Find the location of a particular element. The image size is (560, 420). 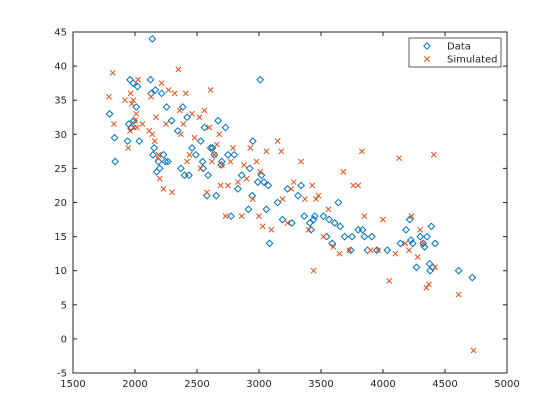

x-tick-label: 4500 is located at coordinates (444, 384).